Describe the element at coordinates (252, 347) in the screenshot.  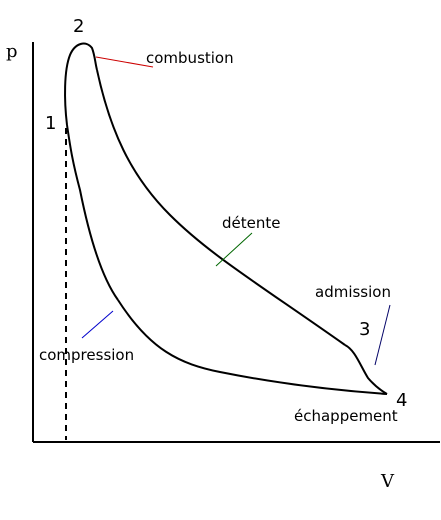
I see `echappement-curve` at that location.